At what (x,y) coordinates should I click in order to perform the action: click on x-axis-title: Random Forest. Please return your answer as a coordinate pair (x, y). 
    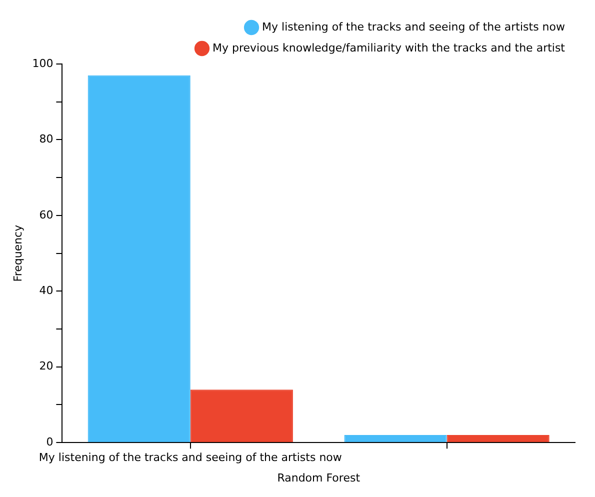
    Looking at the image, I should click on (319, 477).